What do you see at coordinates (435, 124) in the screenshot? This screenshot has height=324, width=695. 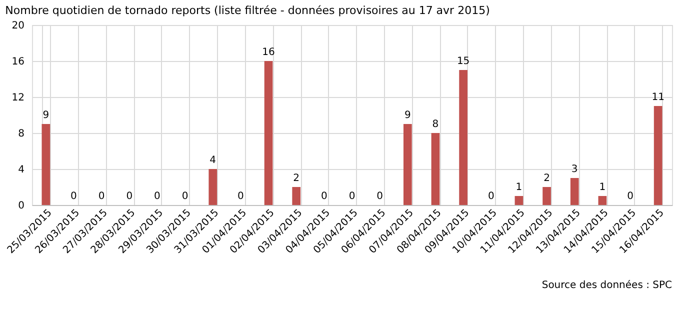 I see `data-label: 8` at bounding box center [435, 124].